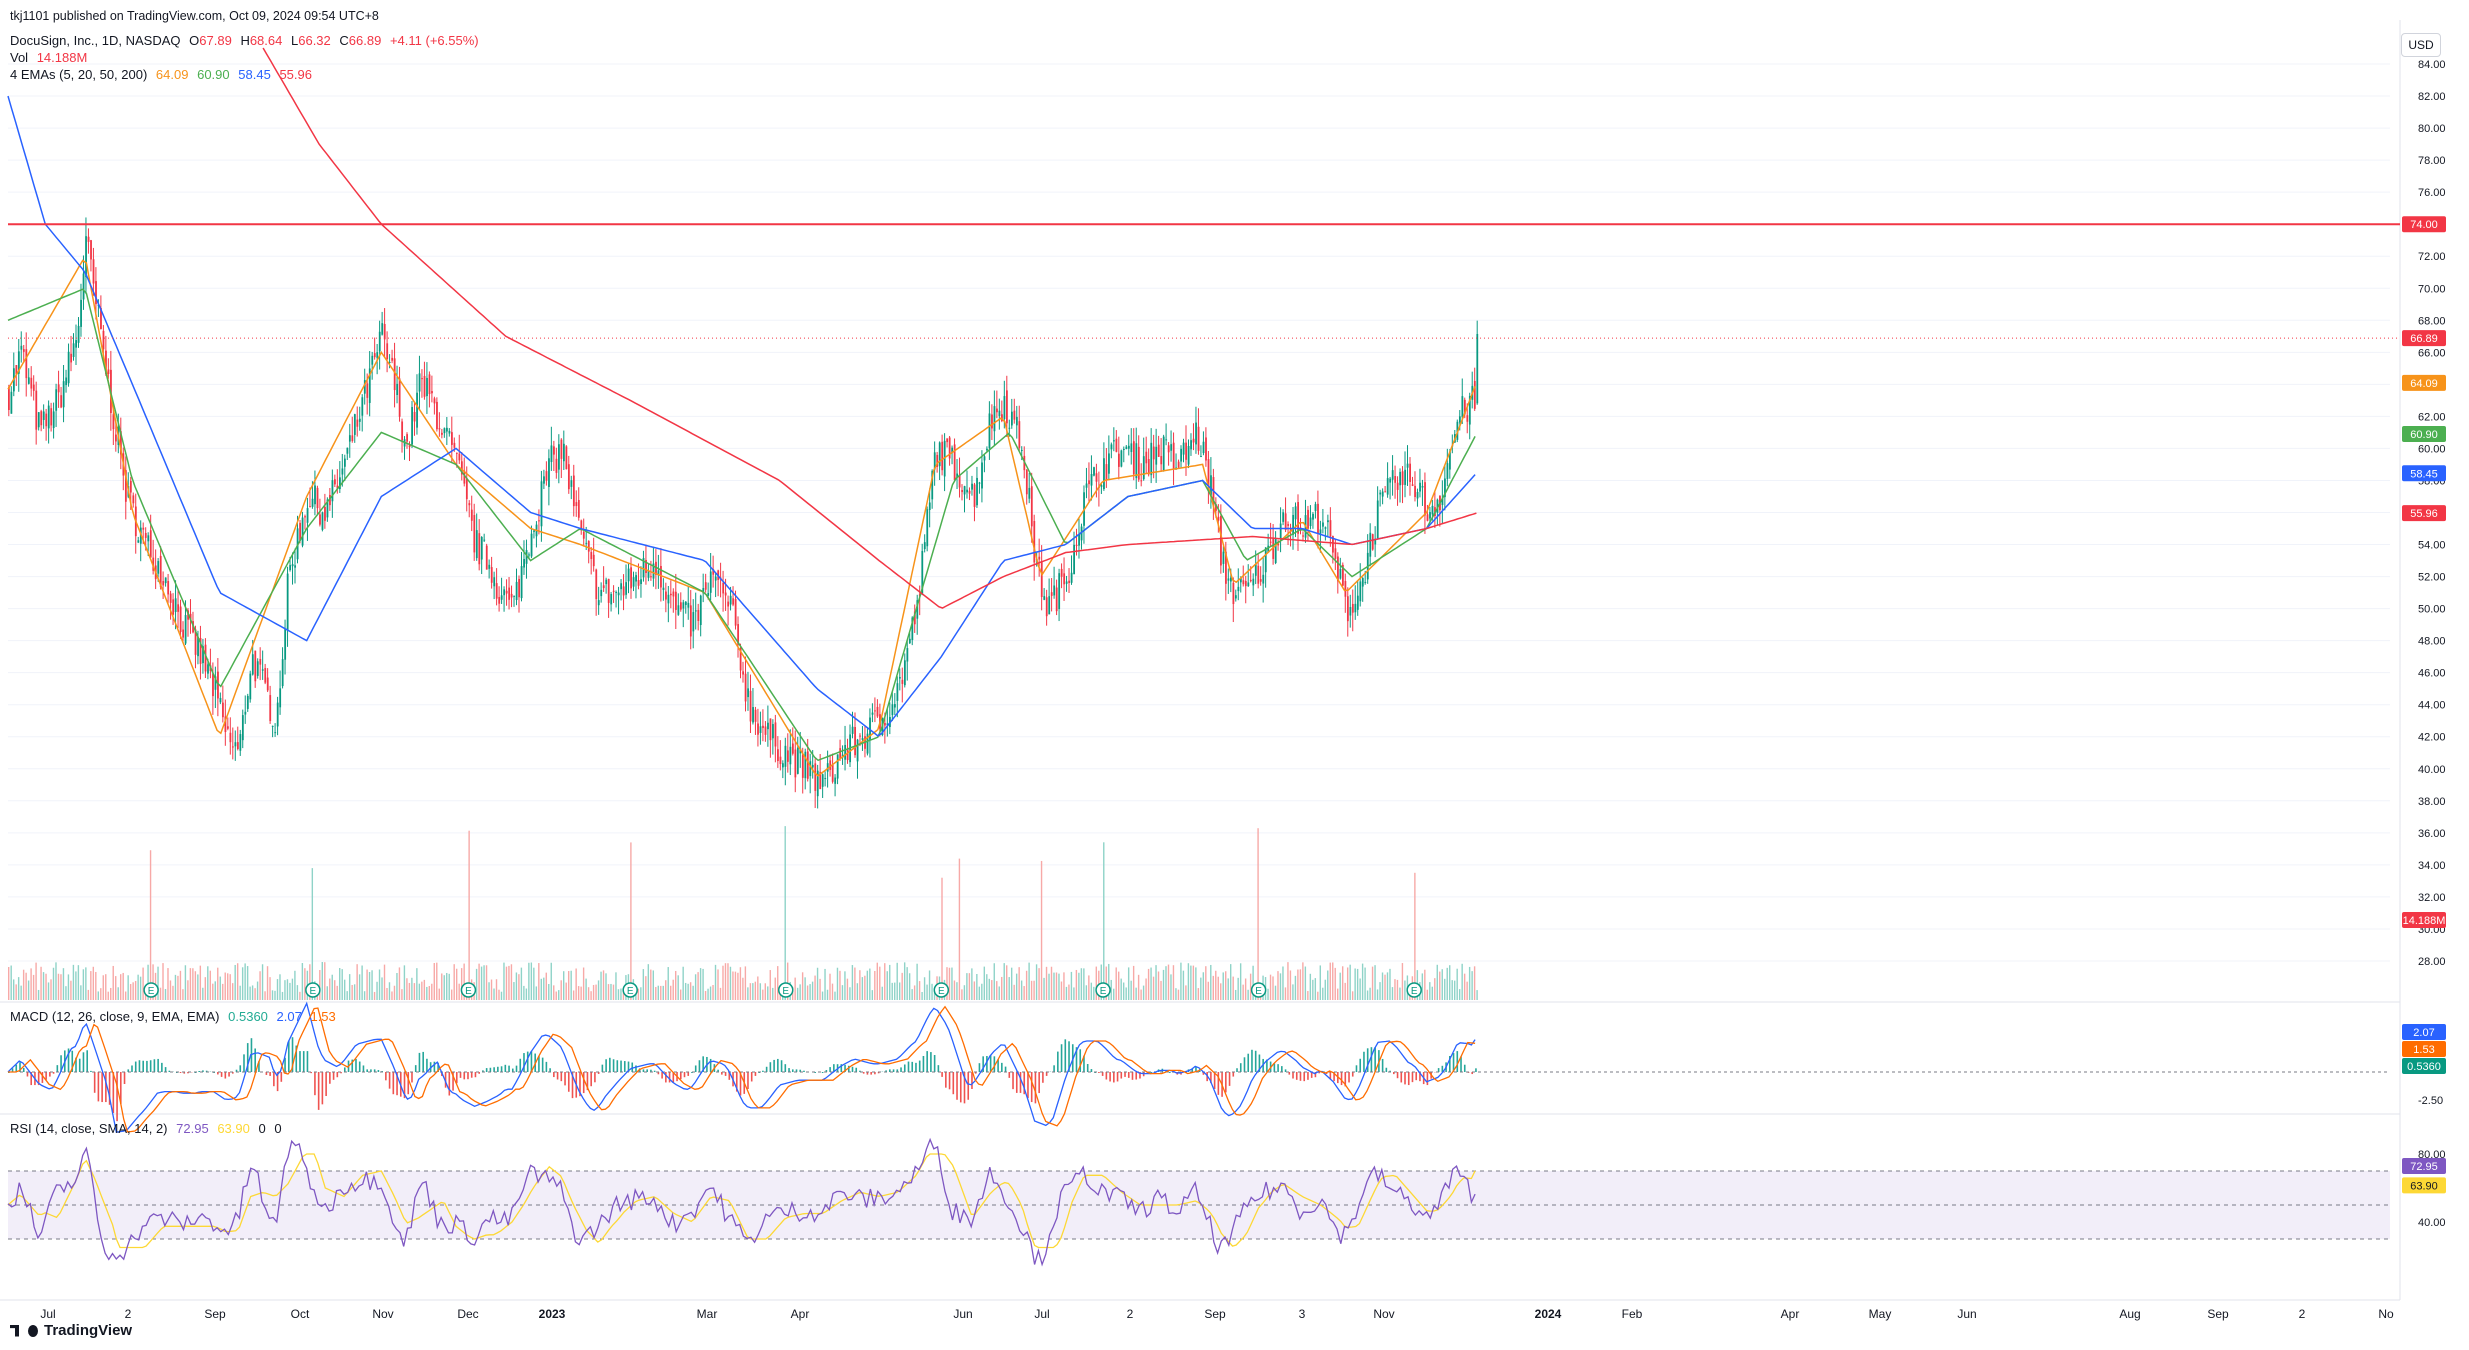 This screenshot has height=1350, width=2469. Describe the element at coordinates (19, 57) in the screenshot. I see `volume-label: Vol` at that location.